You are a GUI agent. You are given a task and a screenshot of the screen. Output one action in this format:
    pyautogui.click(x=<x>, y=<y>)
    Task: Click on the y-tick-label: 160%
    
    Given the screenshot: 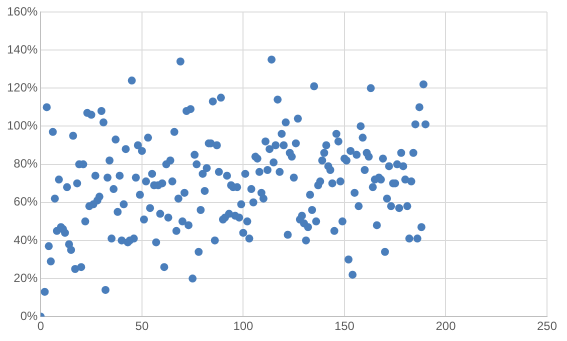 What is the action you would take?
    pyautogui.click(x=22, y=11)
    